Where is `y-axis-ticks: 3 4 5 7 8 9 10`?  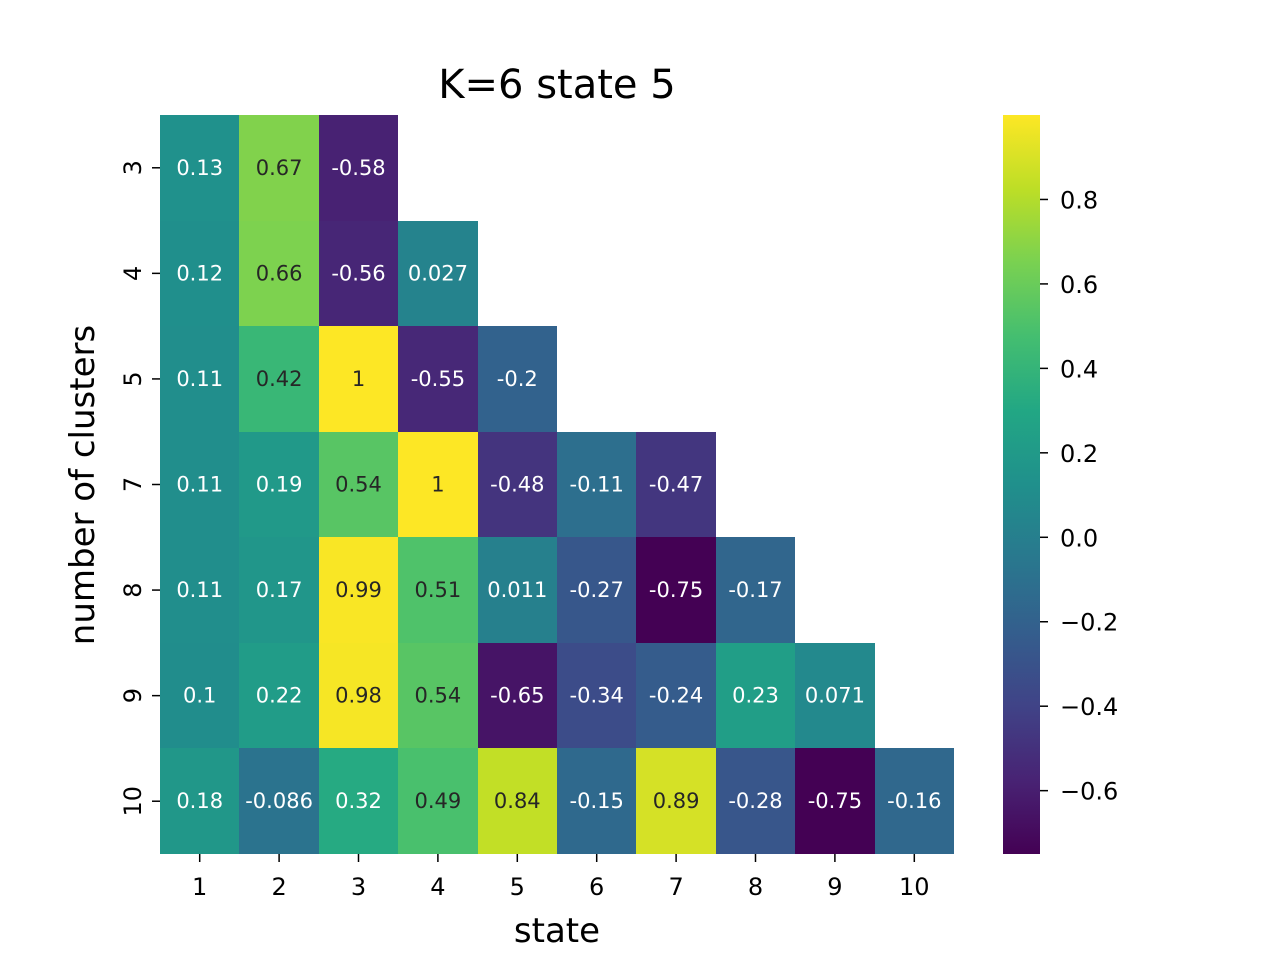
y-axis-ticks: 3 4 5 7 8 9 10 is located at coordinates (139, 488).